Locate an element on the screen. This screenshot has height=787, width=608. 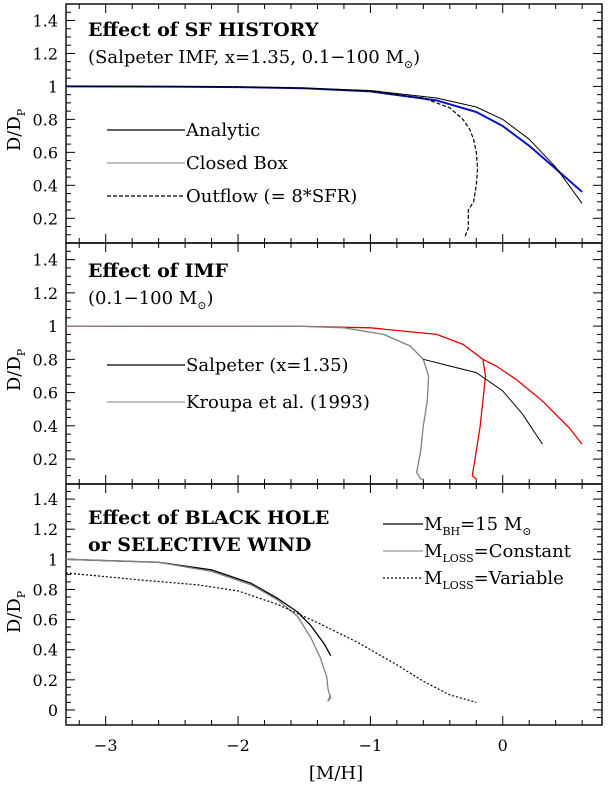
panel-title: Effect of SF HISTORY is located at coordinates (203, 30).